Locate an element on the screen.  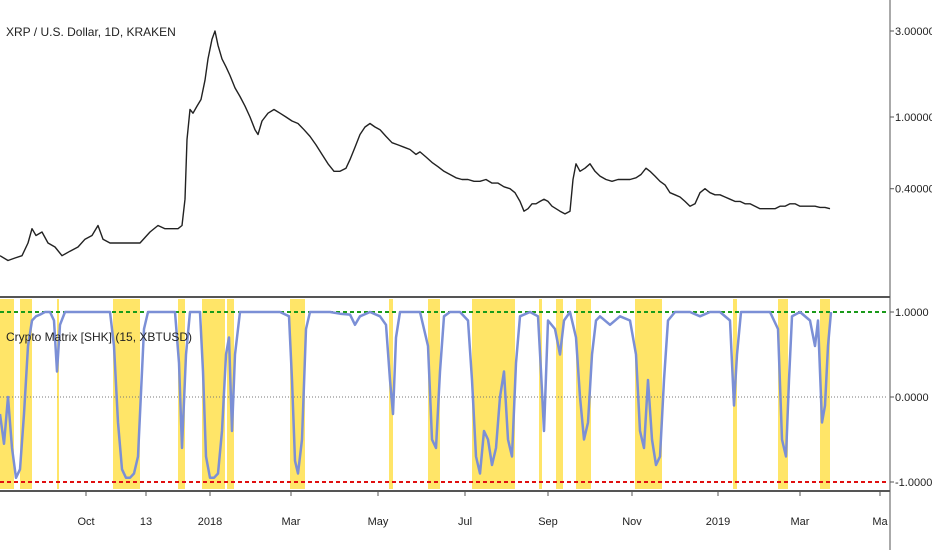
indicator-title: Crypto Matrix [SHK] (15, XBTUSD) is located at coordinates (99, 337).